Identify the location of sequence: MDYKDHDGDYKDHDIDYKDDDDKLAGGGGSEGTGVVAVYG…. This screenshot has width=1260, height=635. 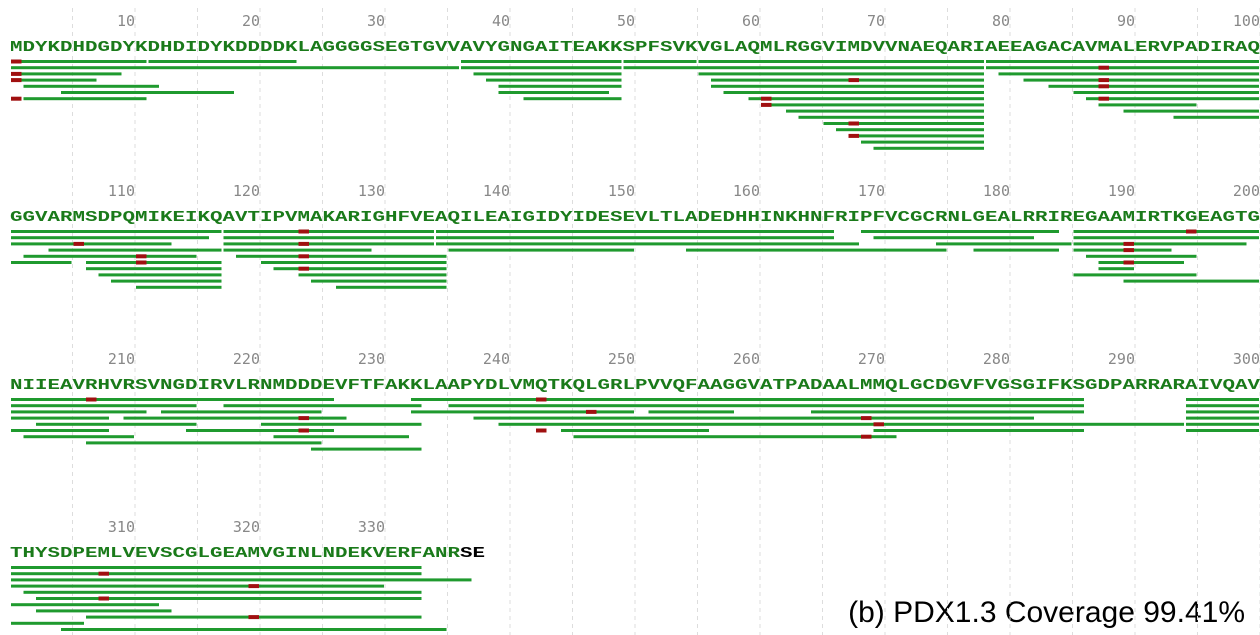
(635, 47).